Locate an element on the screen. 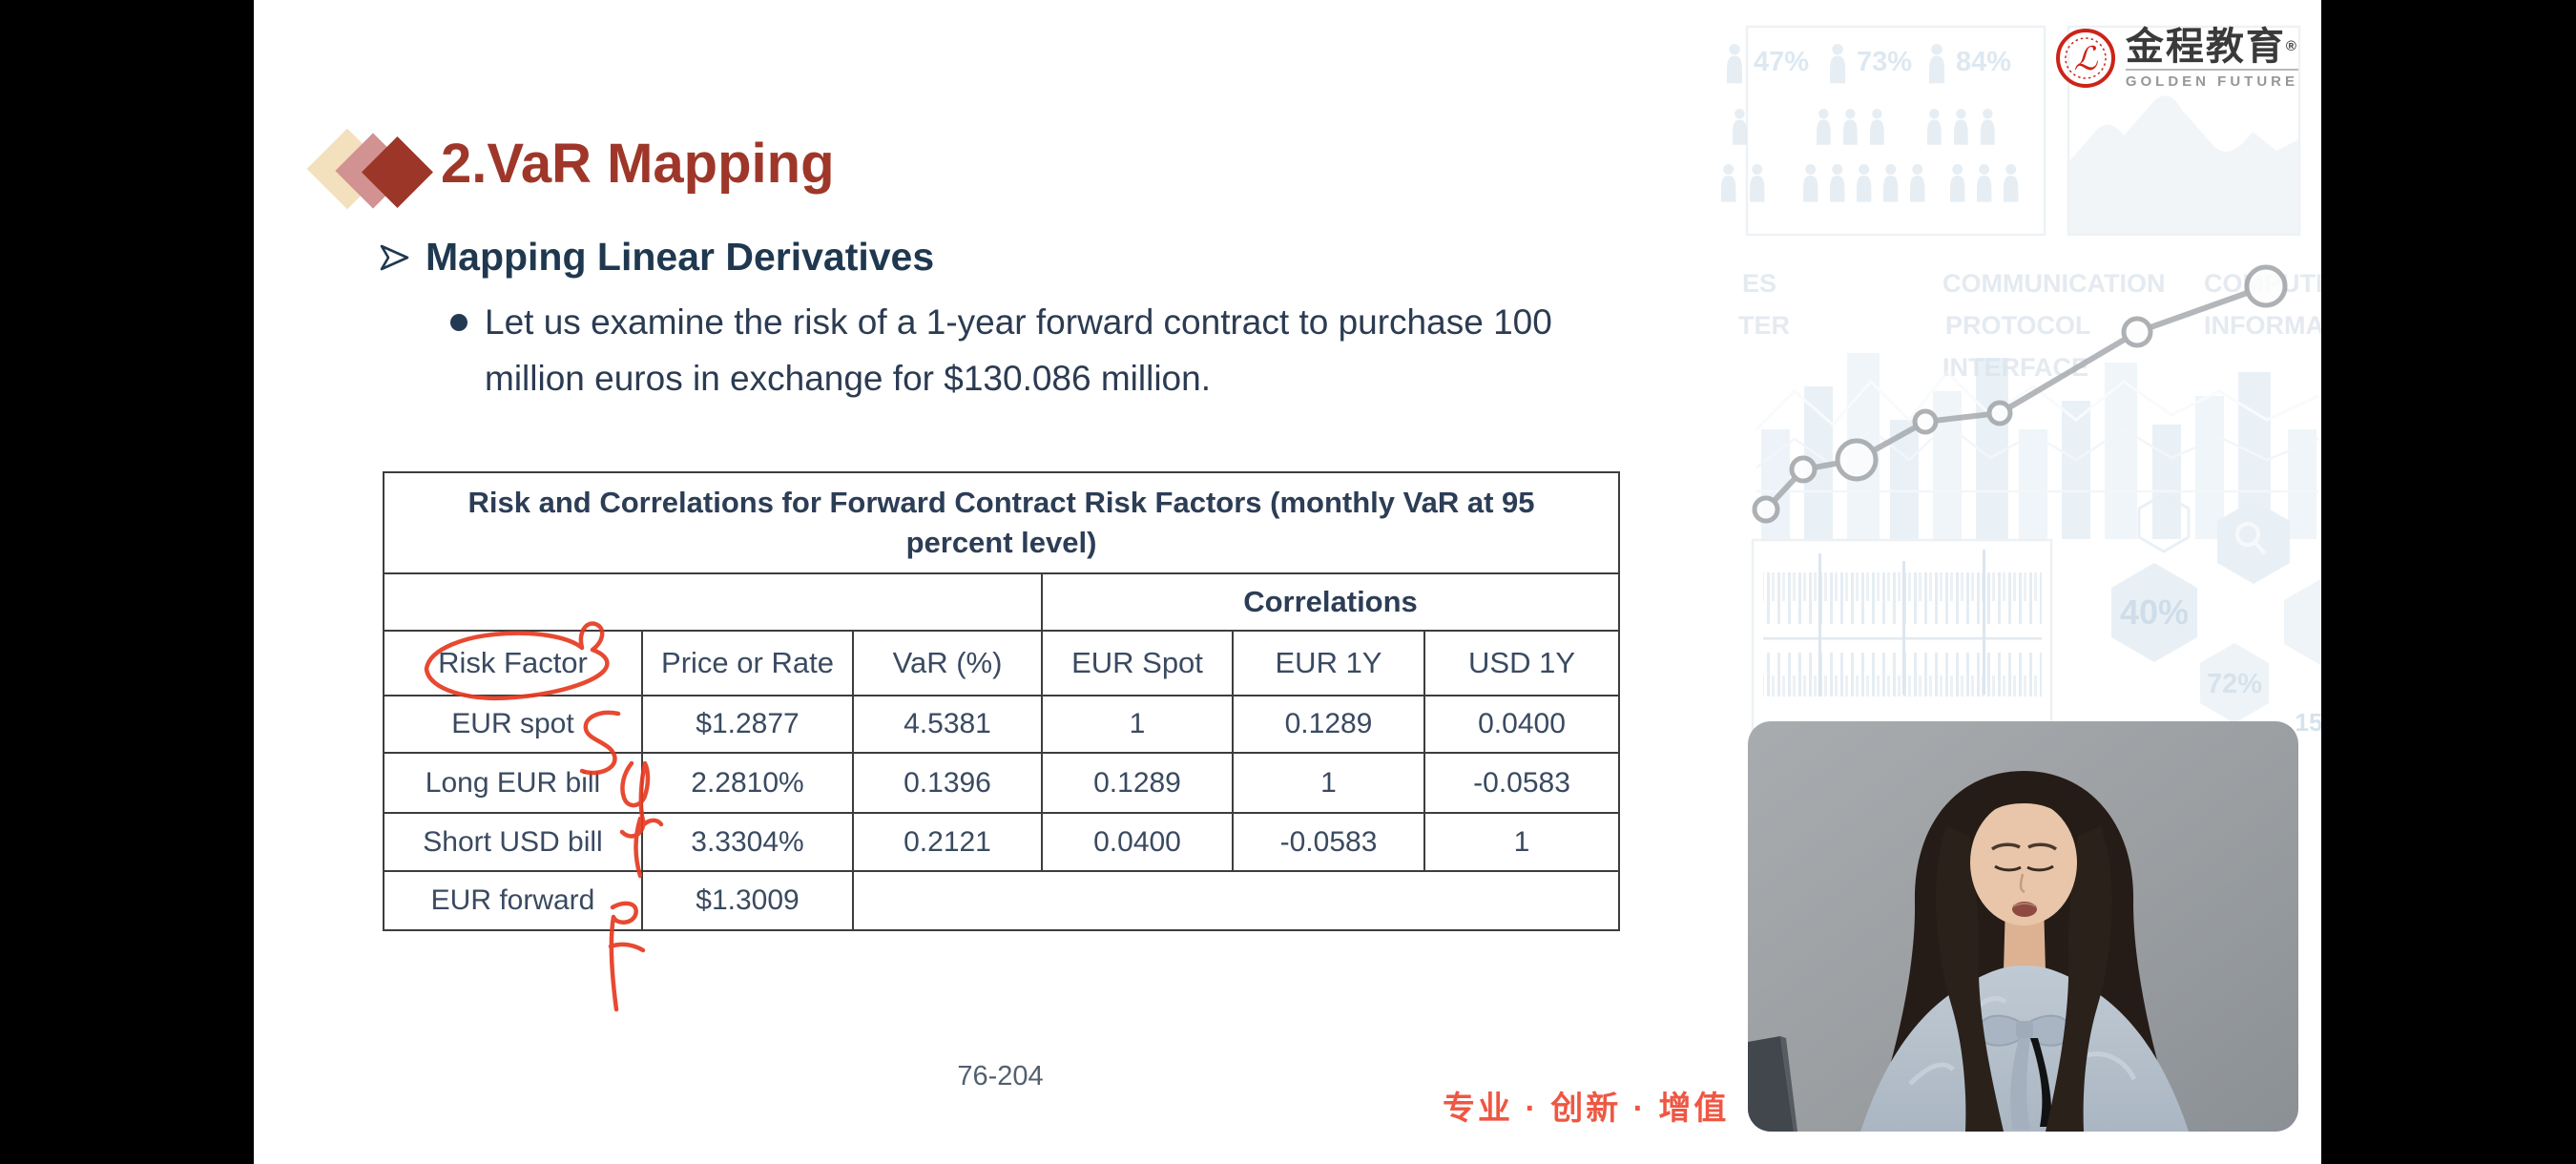 The width and height of the screenshot is (2576, 1164). registered-mark: ® is located at coordinates (2291, 46).